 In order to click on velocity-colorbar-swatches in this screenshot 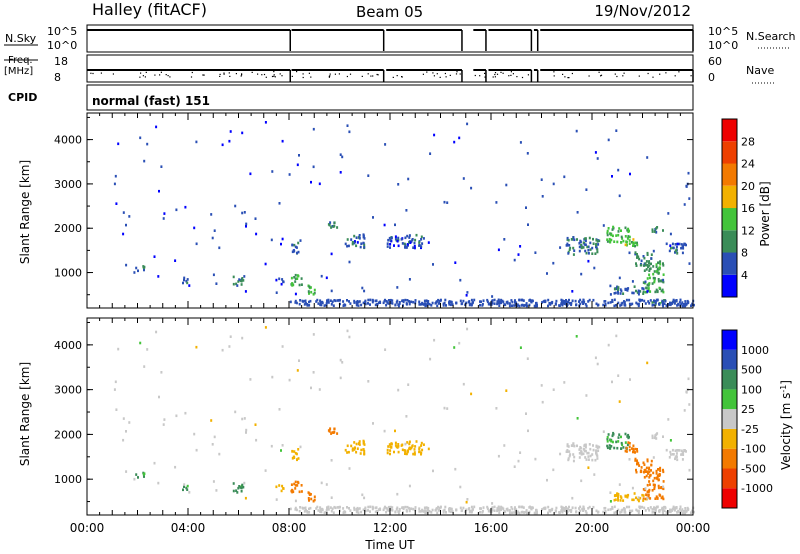, I will do `click(729, 419)`.